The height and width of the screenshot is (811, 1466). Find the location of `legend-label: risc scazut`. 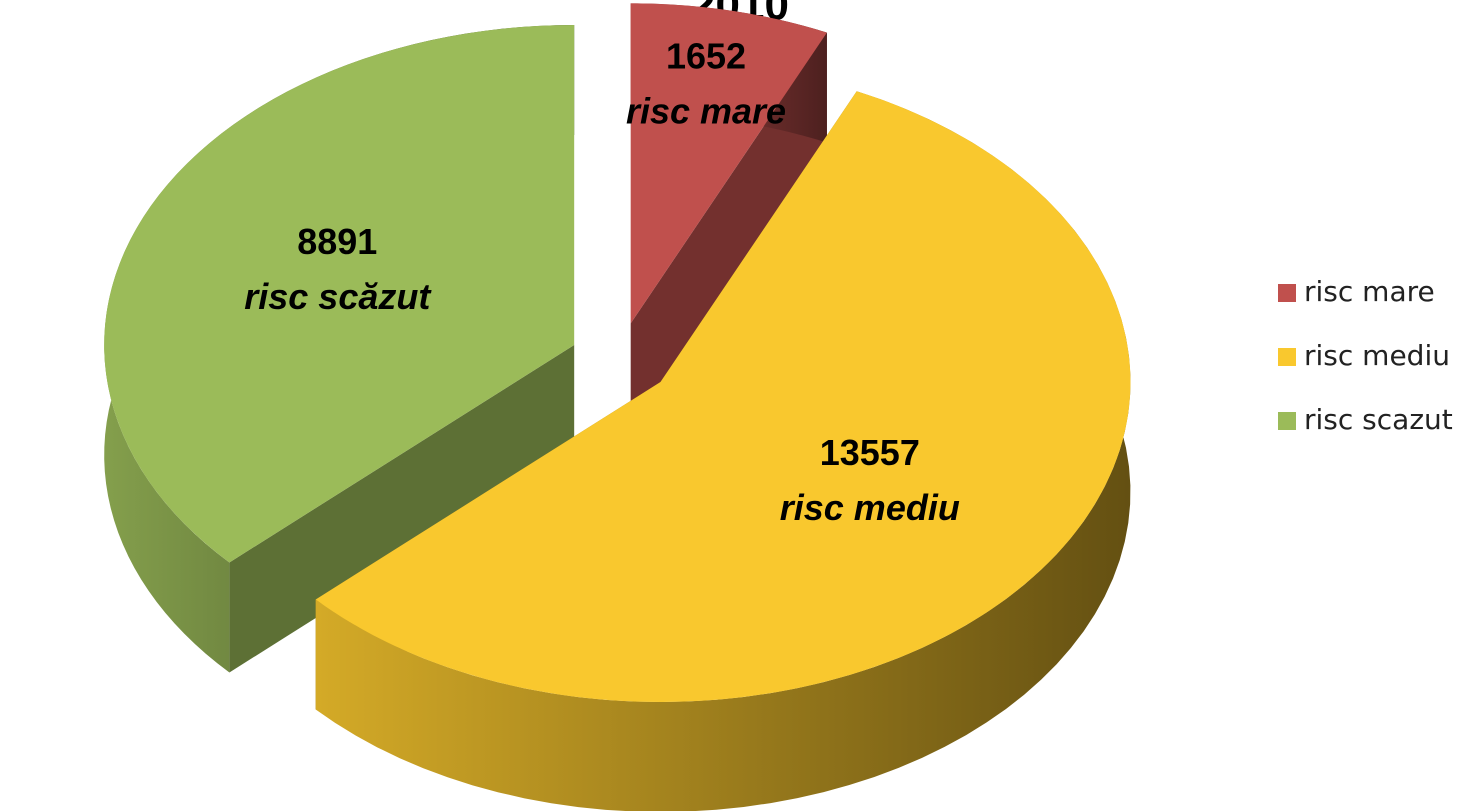

legend-label: risc scazut is located at coordinates (1378, 419).